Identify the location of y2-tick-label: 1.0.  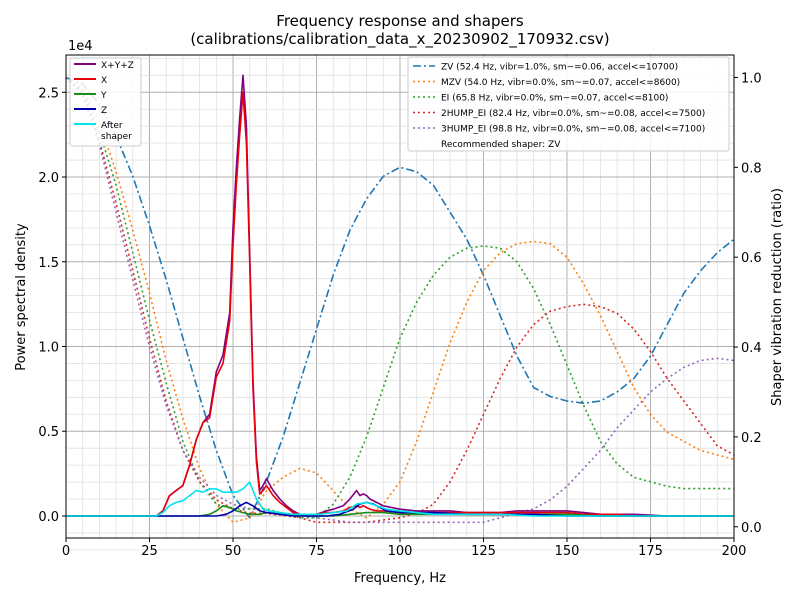
(751, 78).